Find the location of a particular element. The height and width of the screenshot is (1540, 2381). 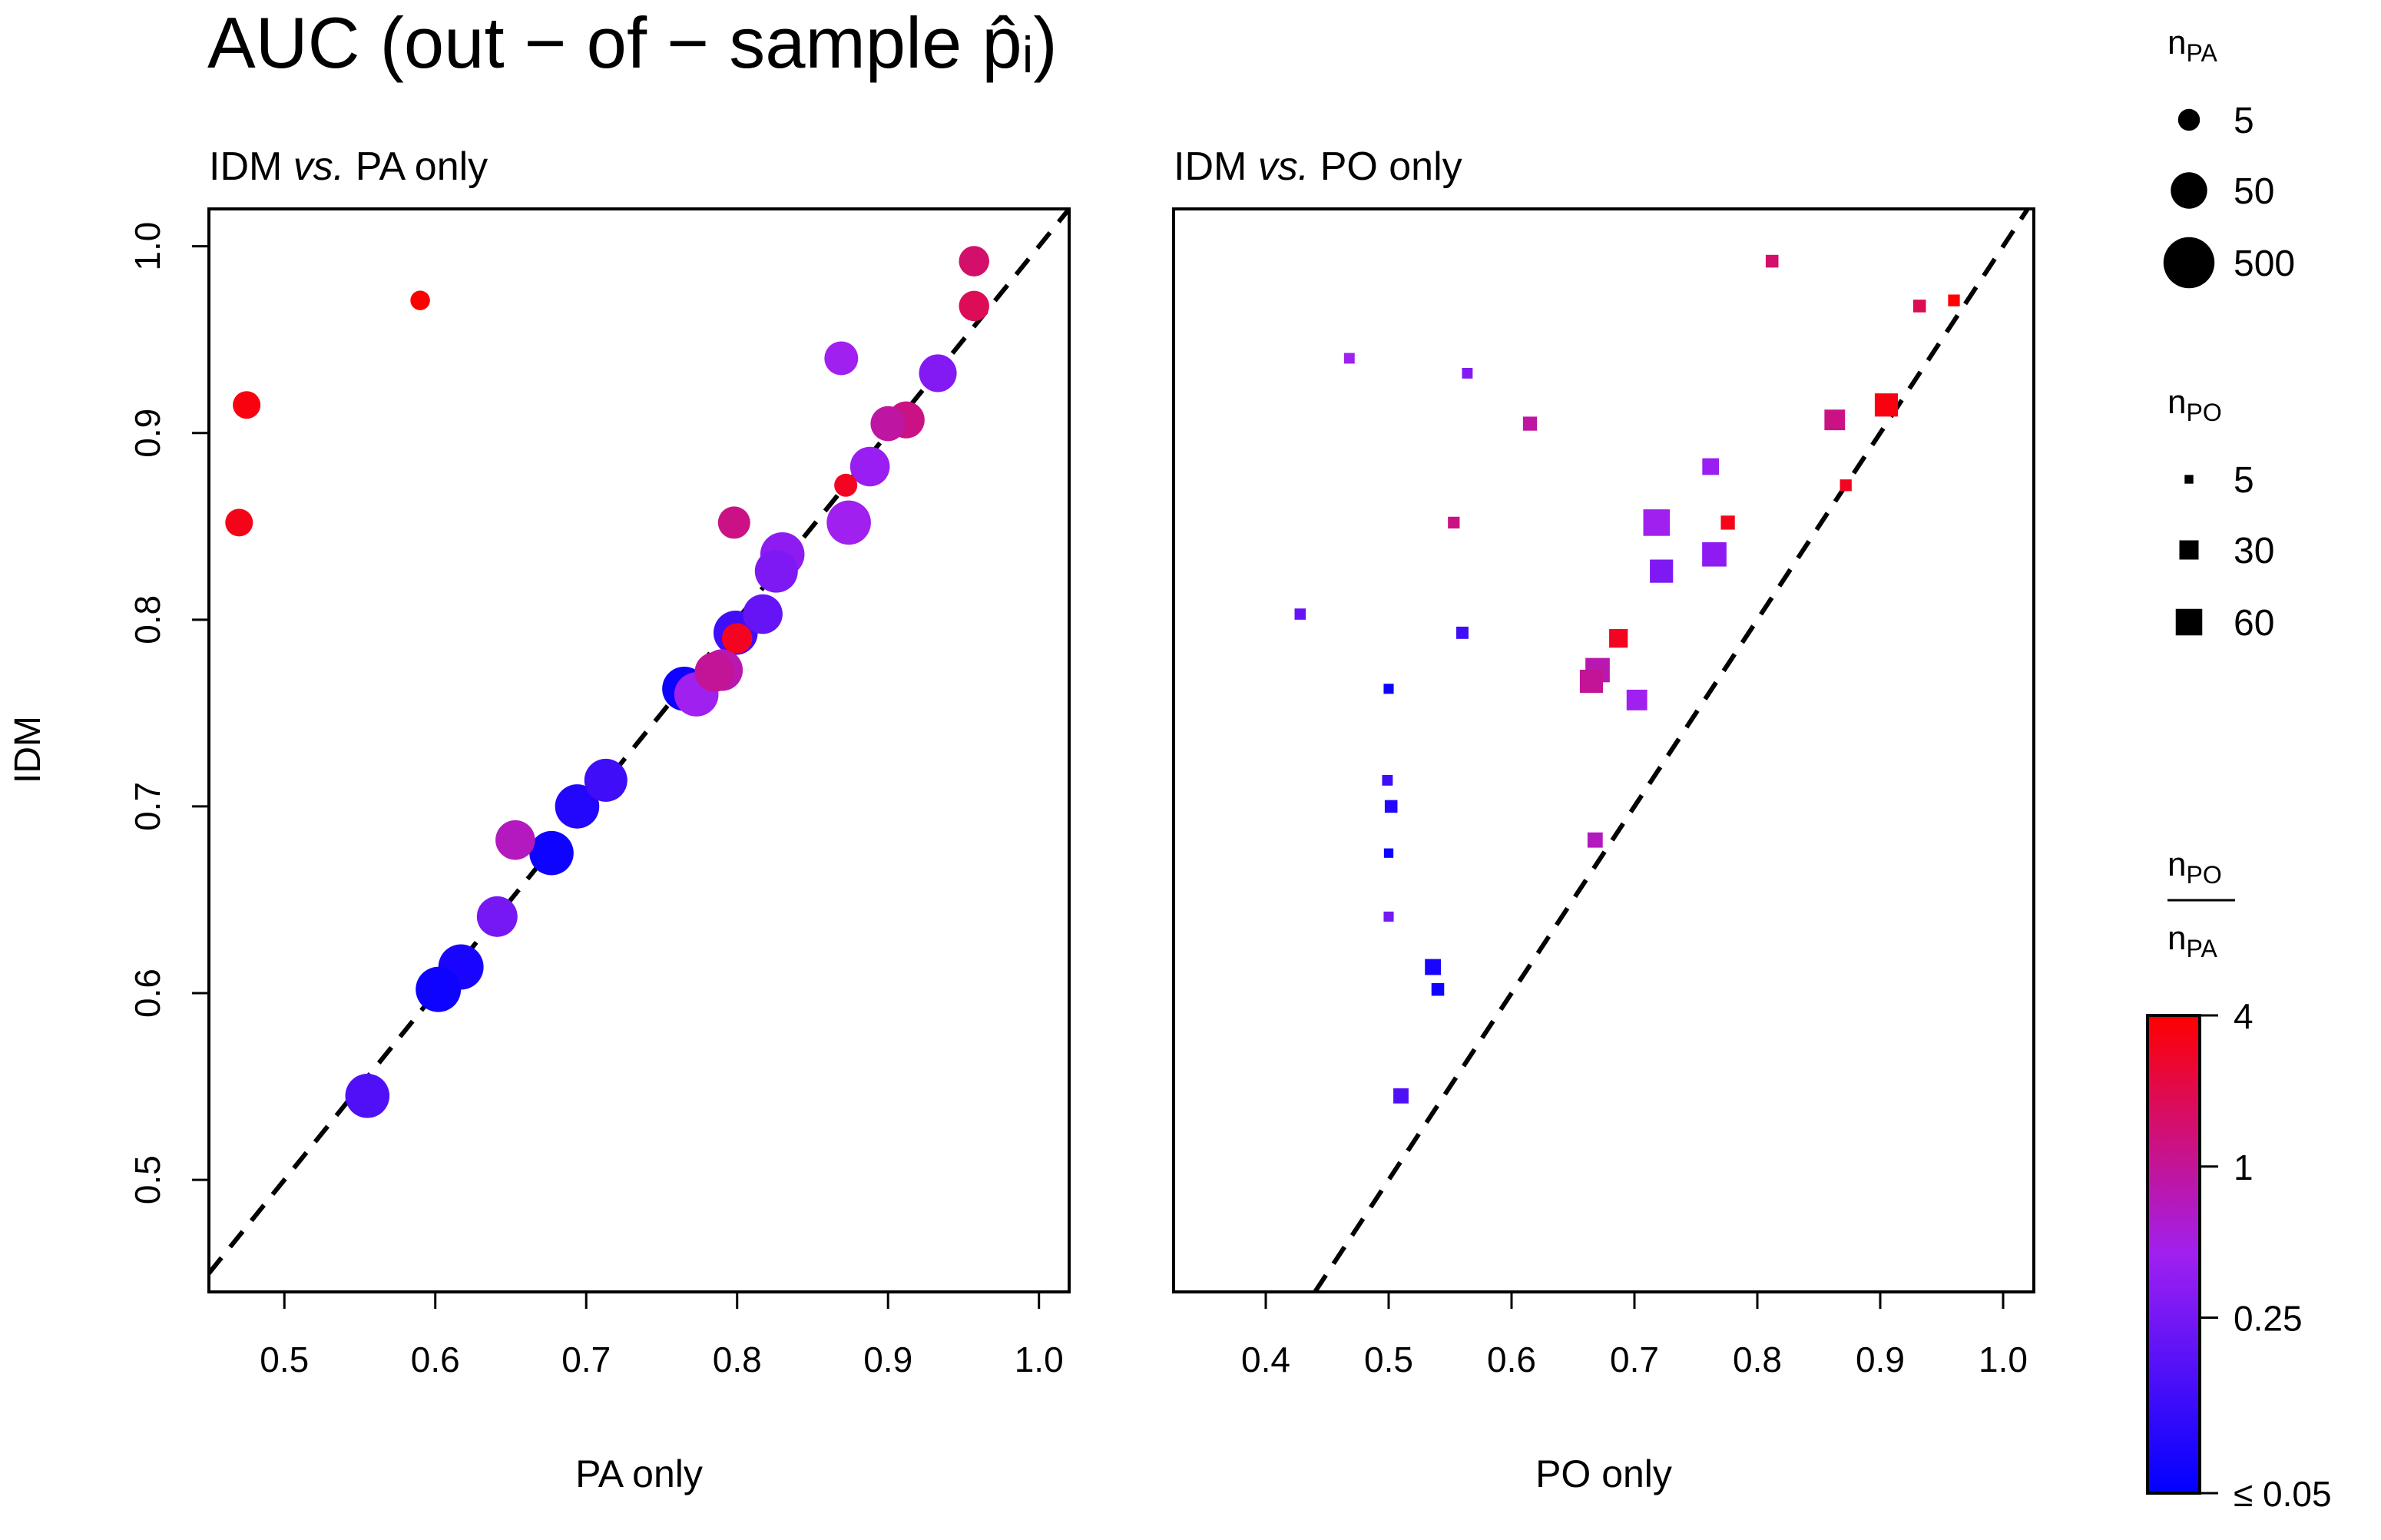

x-tick-label: 0.8 is located at coordinates (1757, 1359).